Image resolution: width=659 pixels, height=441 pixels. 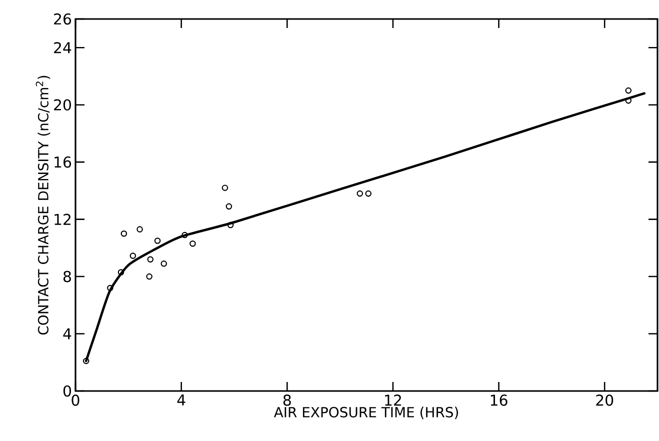 What do you see at coordinates (67, 276) in the screenshot?
I see `y-tick-label: 8` at bounding box center [67, 276].